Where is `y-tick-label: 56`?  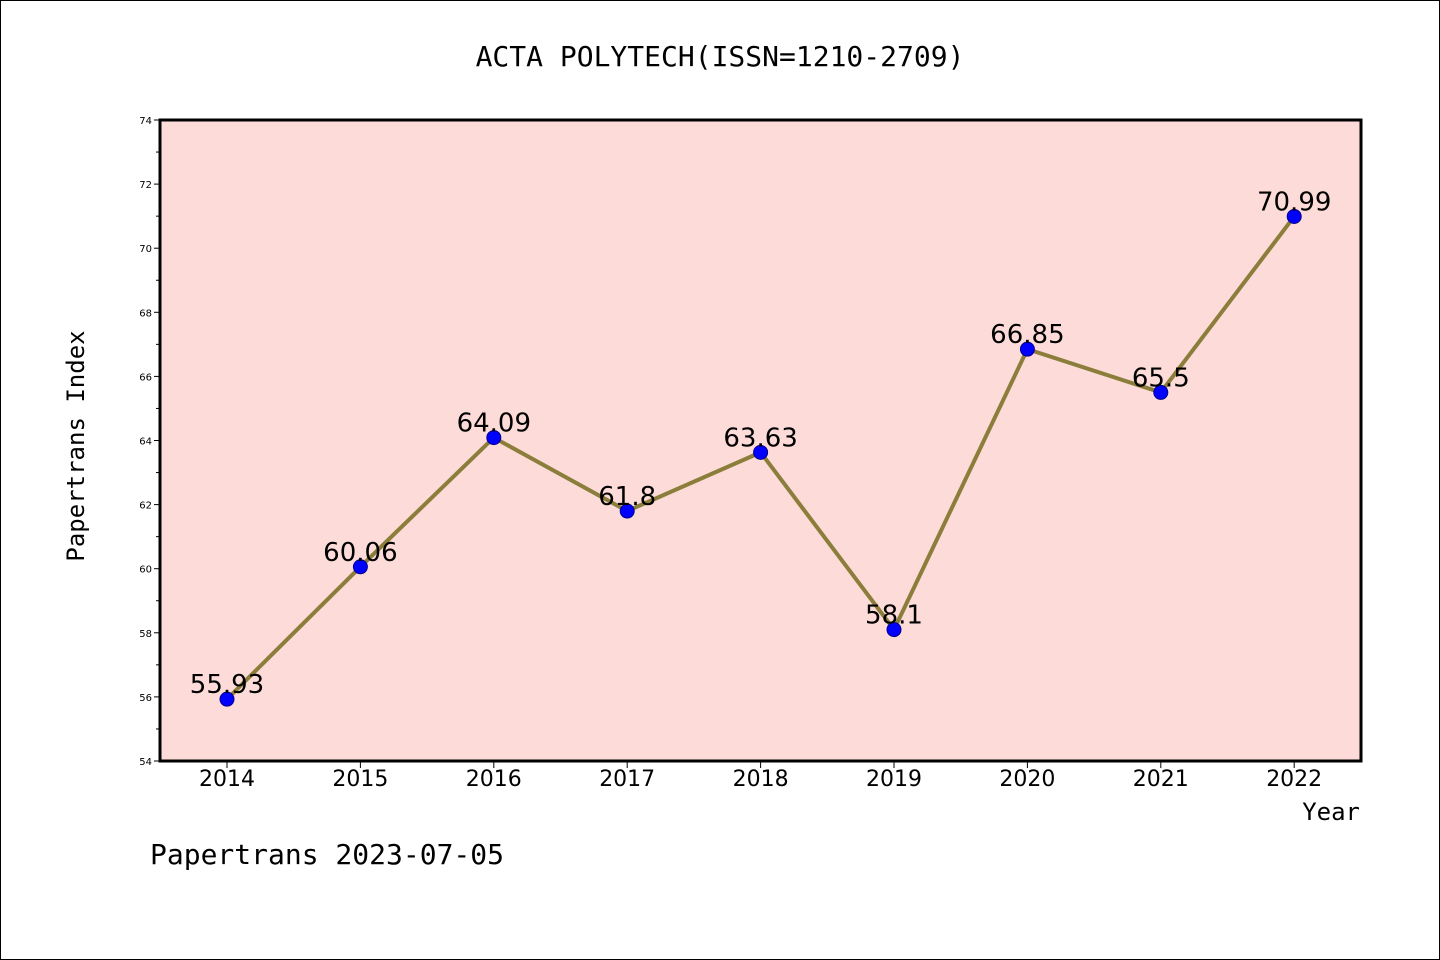
y-tick-label: 56 is located at coordinates (145, 698).